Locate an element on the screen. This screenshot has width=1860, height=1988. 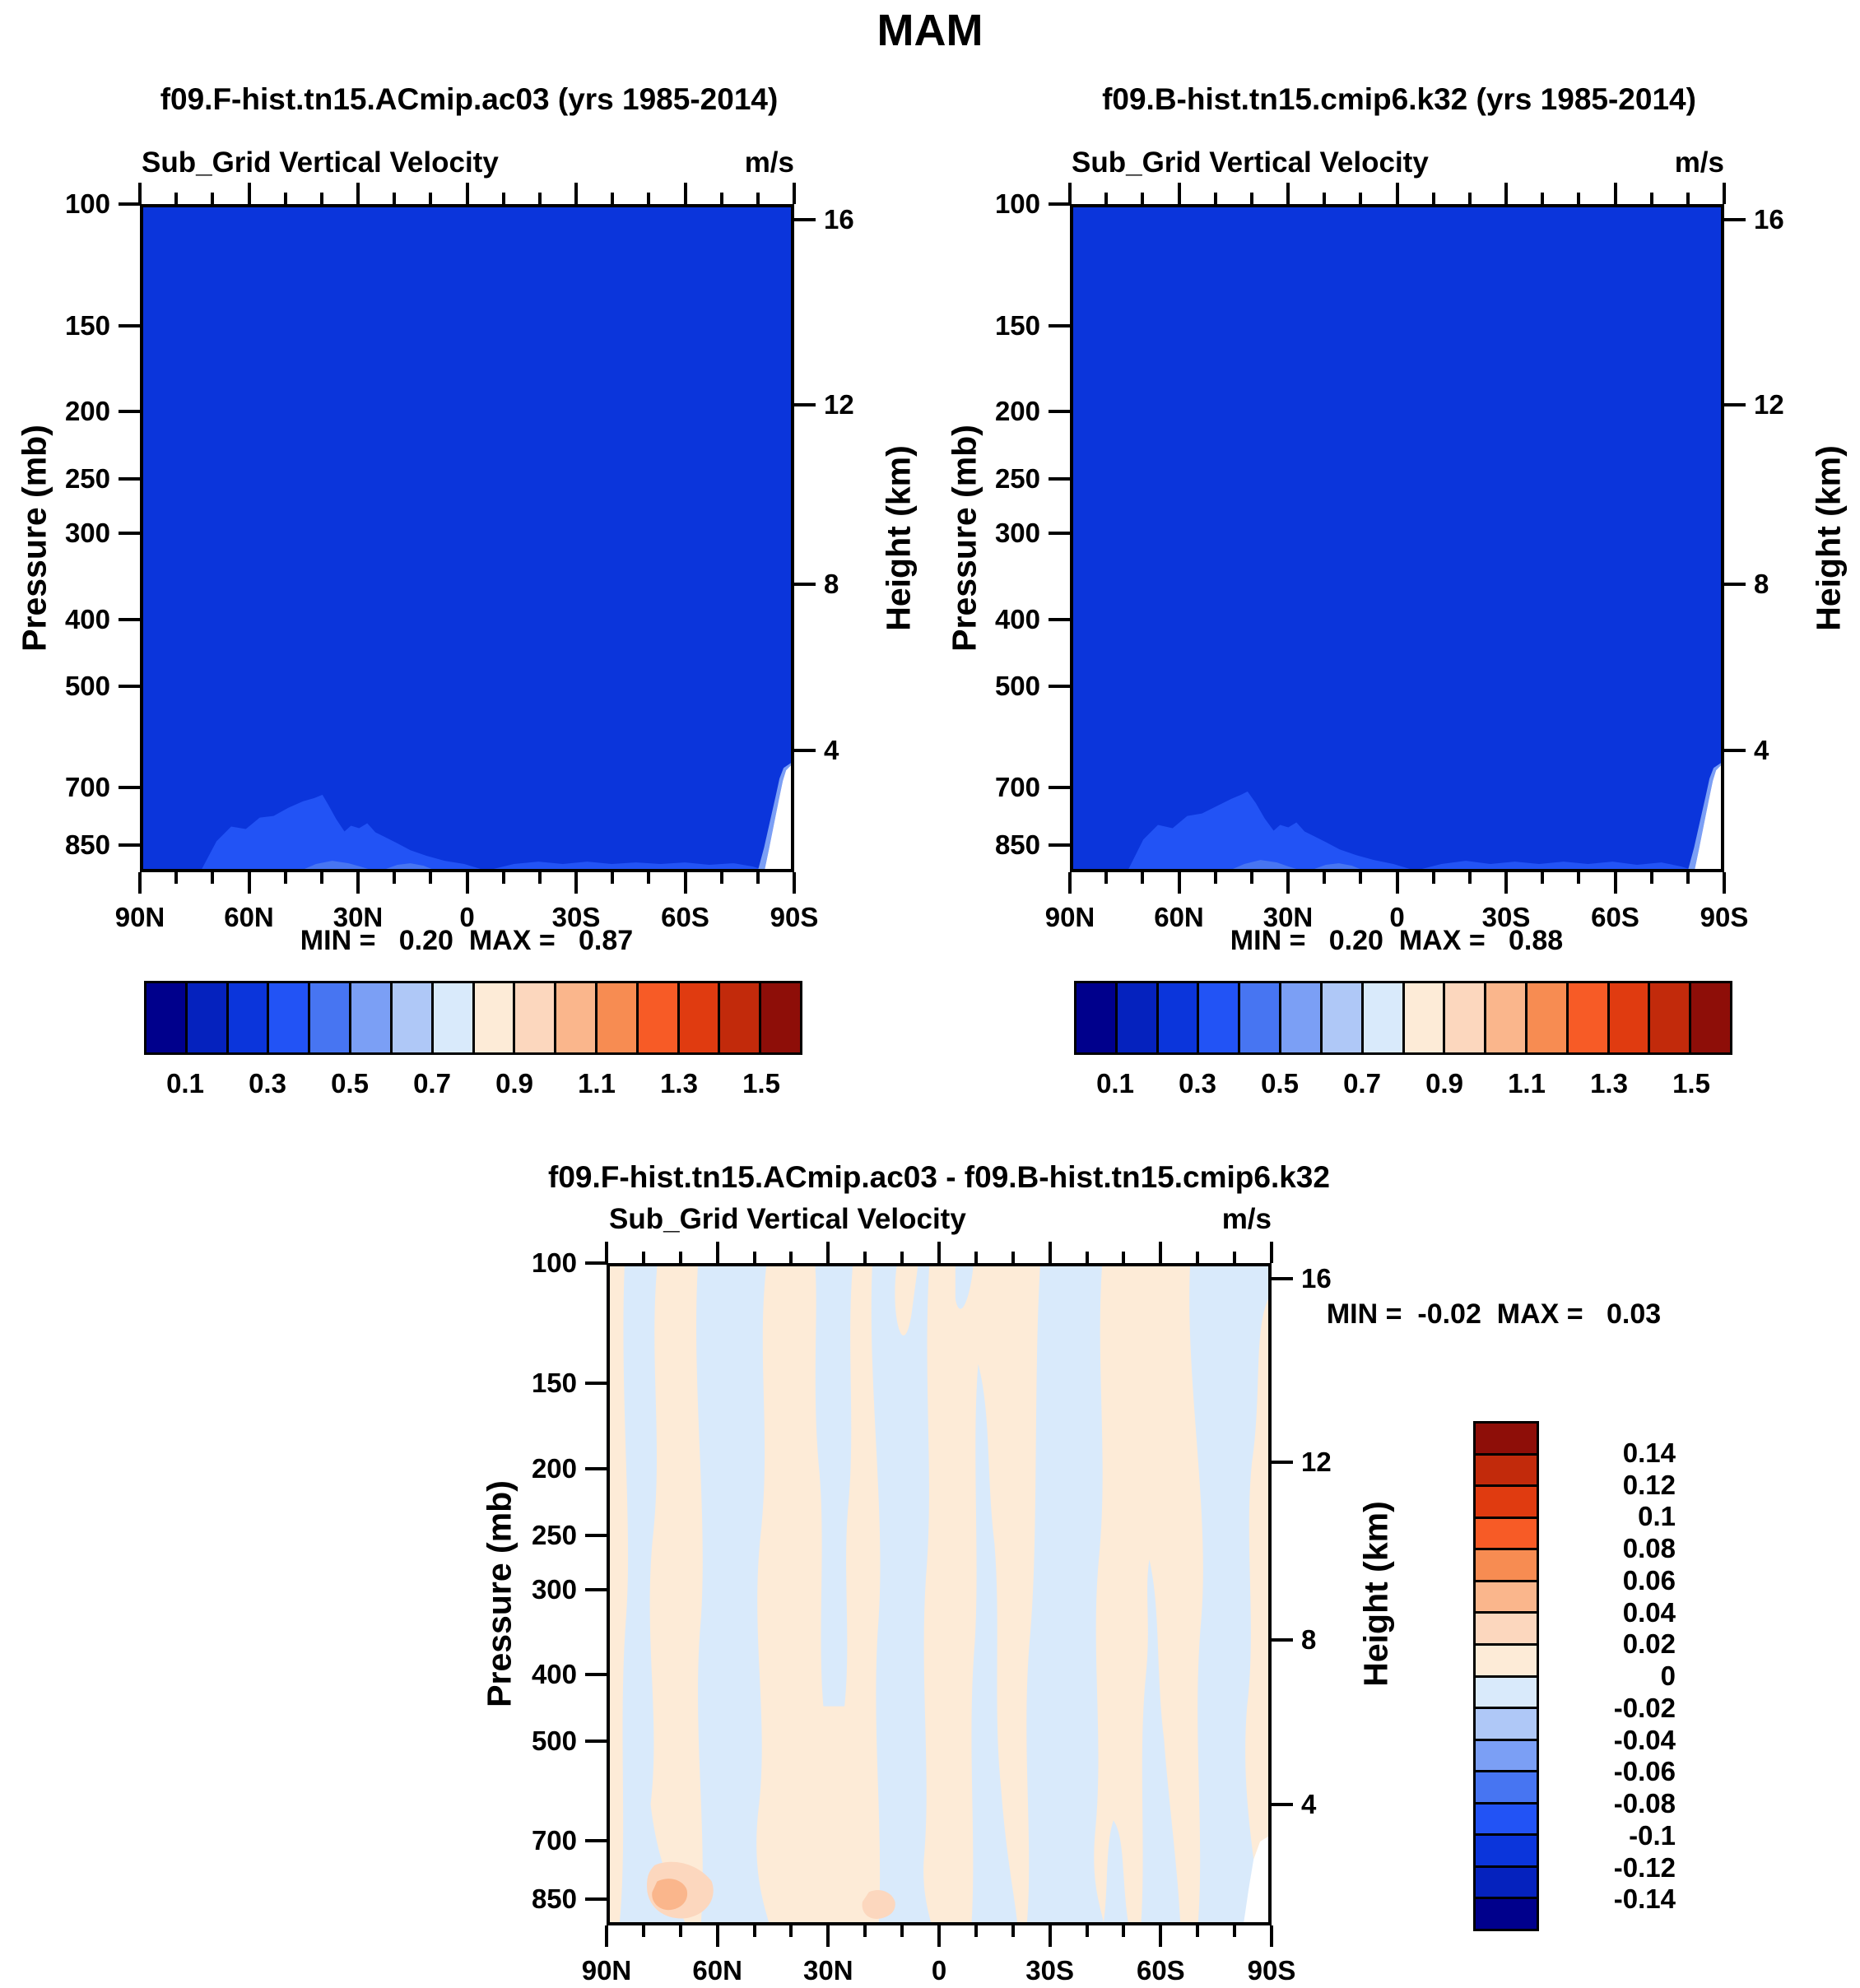
panel-right-minmax: MIN = 0.20 MAX = 0.88 is located at coordinates (1397, 940).